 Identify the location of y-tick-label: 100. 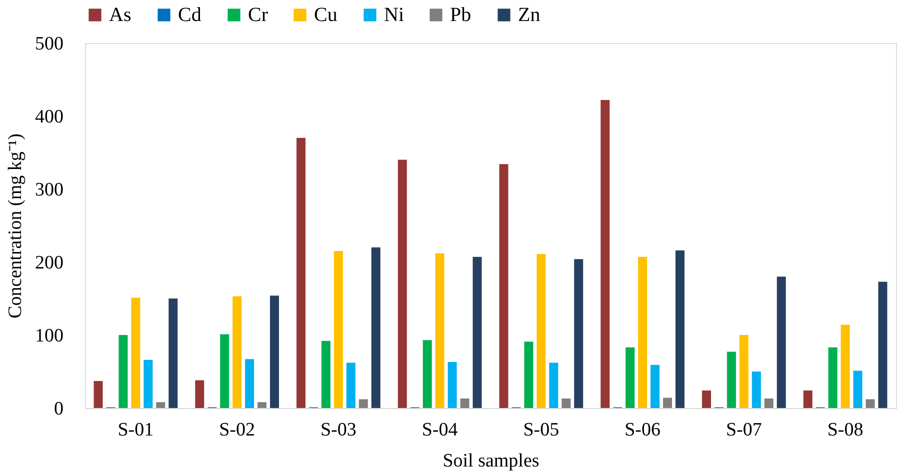
(49, 336).